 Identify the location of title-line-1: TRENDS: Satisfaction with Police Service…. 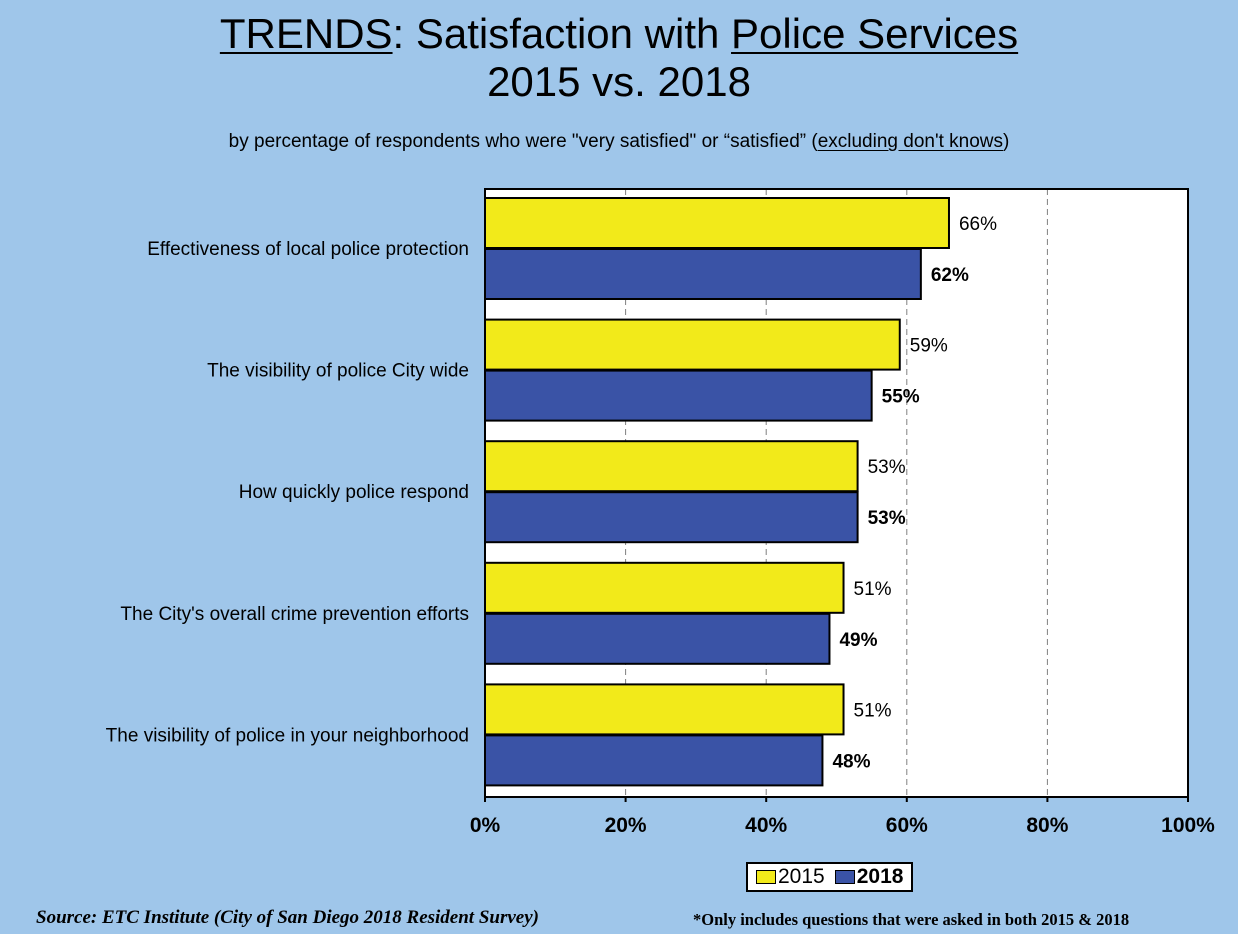
(619, 34).